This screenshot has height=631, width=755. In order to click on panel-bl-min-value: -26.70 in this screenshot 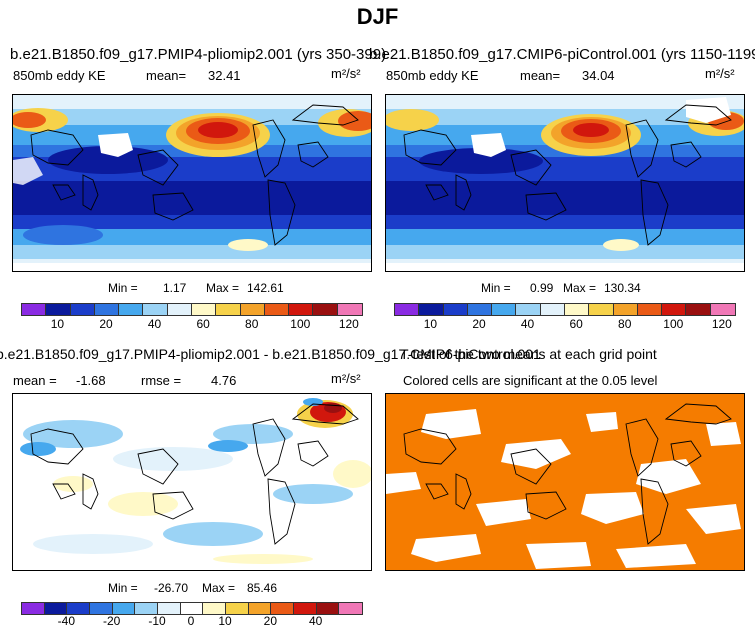, I will do `click(171, 588)`.